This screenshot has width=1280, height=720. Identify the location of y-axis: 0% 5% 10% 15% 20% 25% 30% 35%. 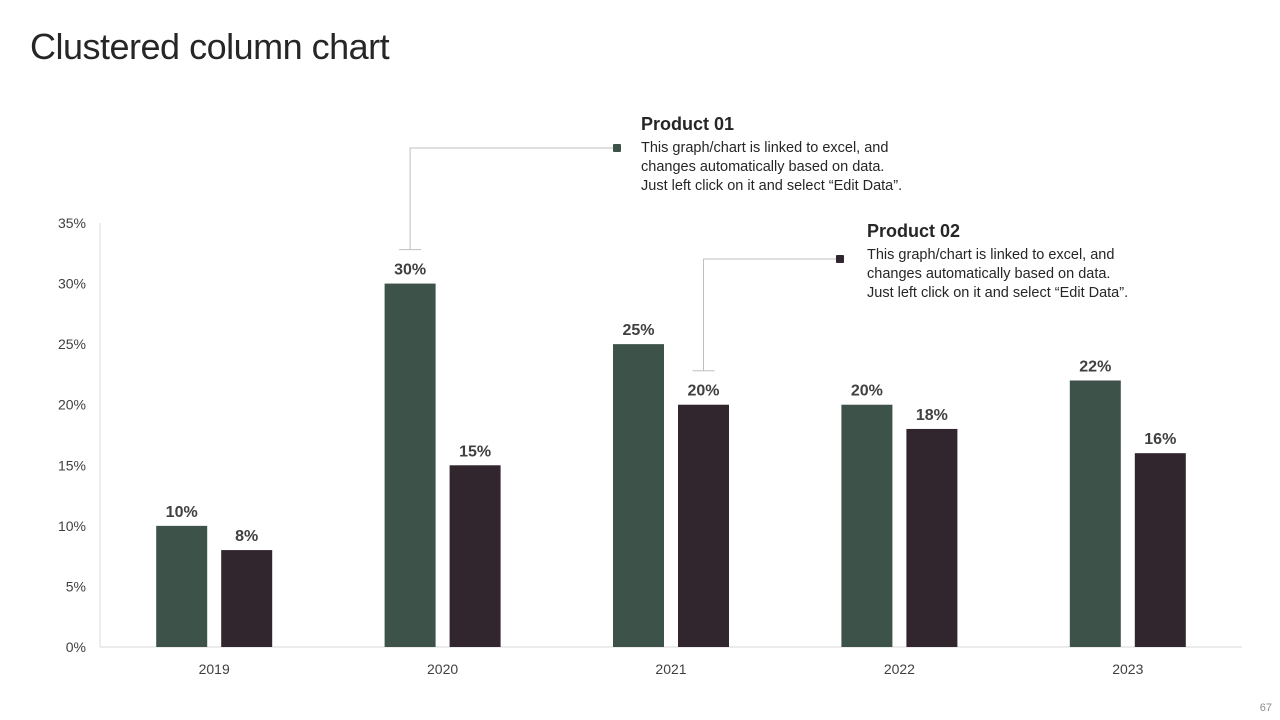
(79, 435).